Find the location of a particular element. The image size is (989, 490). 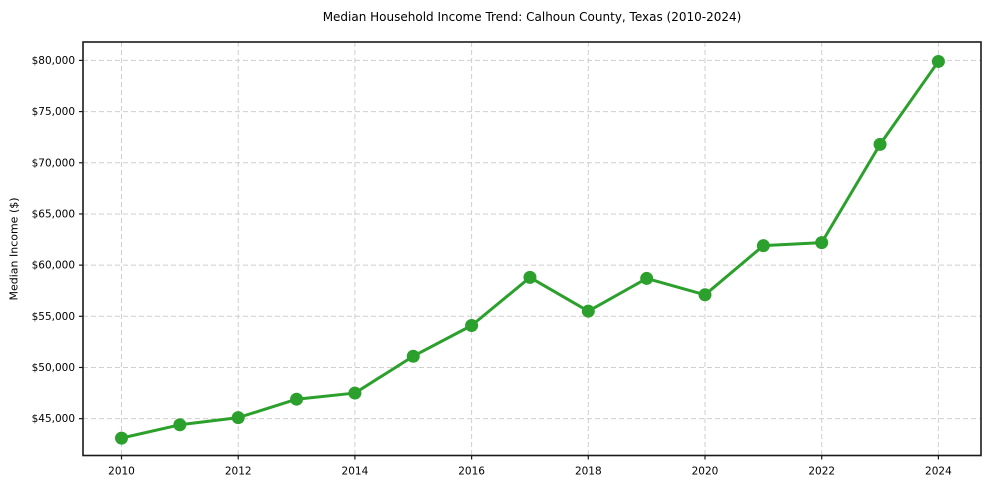

x-tick-label: 2022 is located at coordinates (821, 472).